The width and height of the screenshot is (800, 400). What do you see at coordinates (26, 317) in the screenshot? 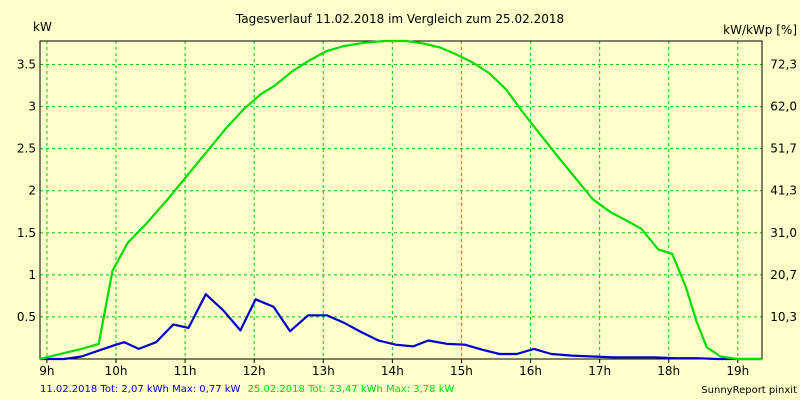
I see `y-tick-label: 0.5` at bounding box center [26, 317].